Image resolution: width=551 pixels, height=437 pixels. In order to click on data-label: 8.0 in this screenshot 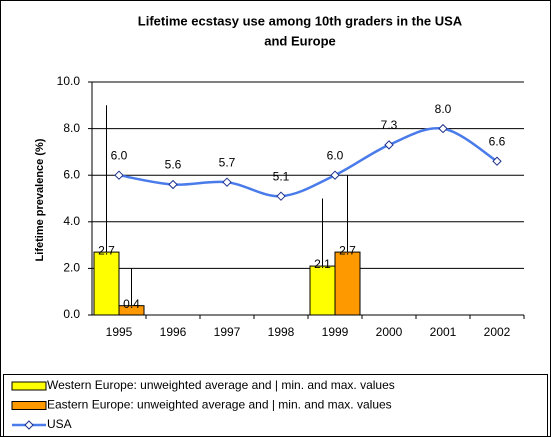, I will do `click(443, 109)`.